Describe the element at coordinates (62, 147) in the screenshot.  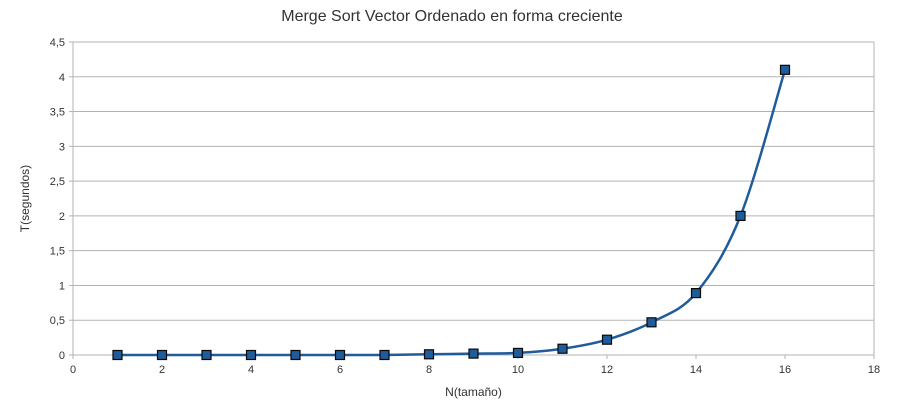
I see `y-tick-label: 3` at that location.